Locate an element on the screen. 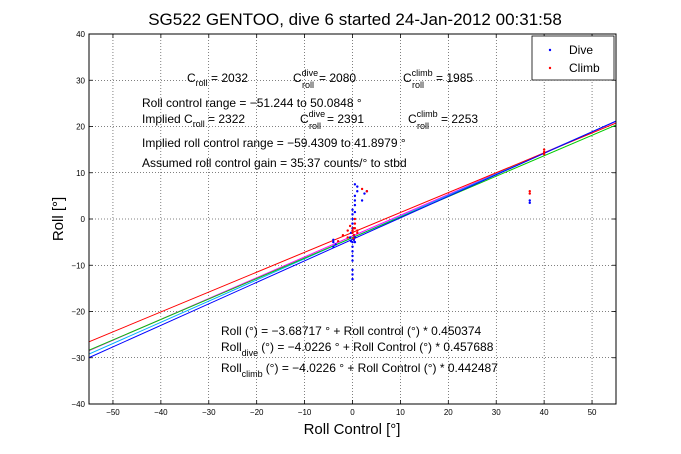  croll-c-sub: roll is located at coordinates (202, 83).